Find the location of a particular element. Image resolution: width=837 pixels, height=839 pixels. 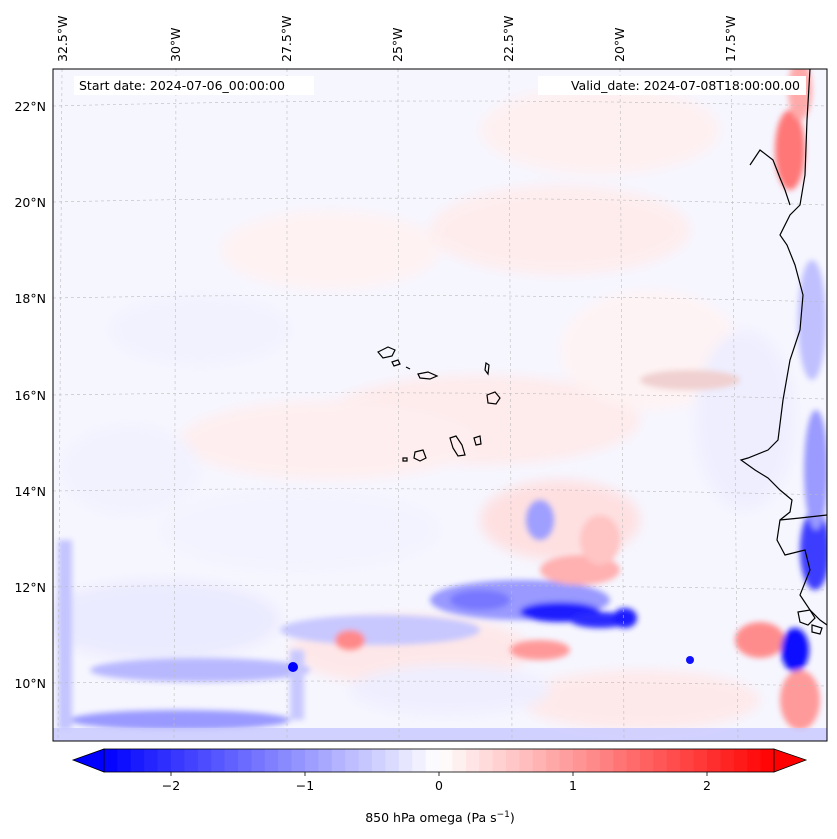

colorbar-label-close: ) is located at coordinates (512, 817).